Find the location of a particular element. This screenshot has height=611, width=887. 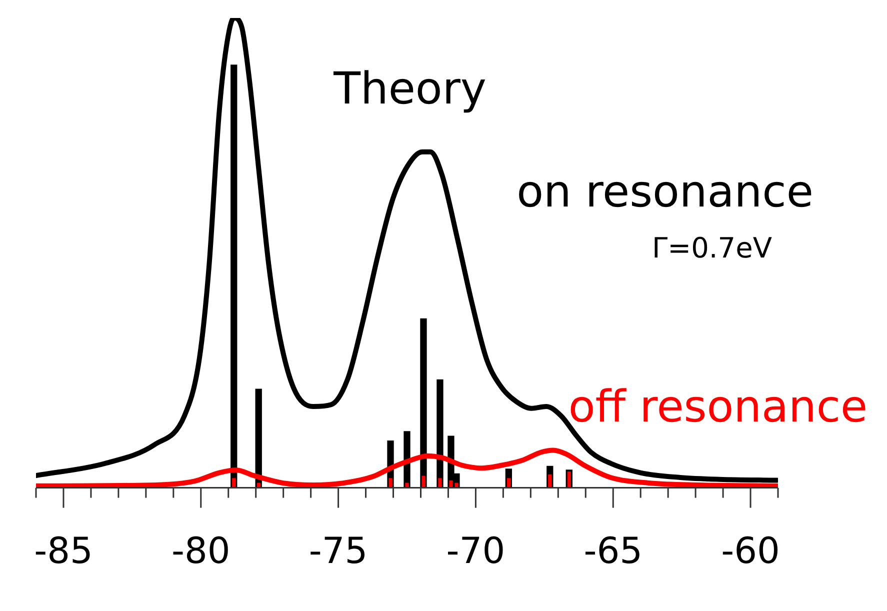

x-tick-label: -80 is located at coordinates (200, 551).